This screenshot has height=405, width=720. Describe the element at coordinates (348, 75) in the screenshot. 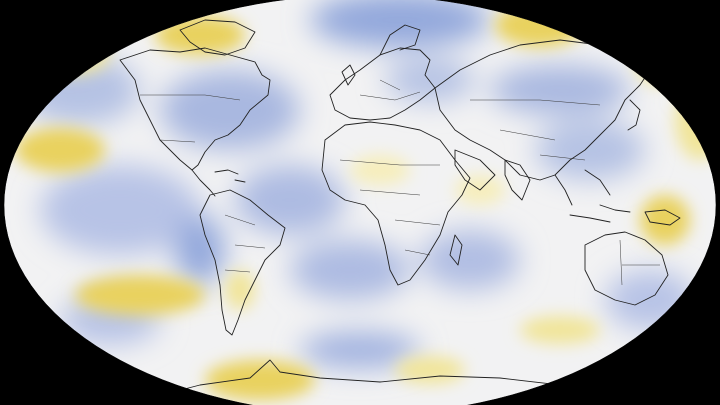

I see `coastline-british-isles` at that location.